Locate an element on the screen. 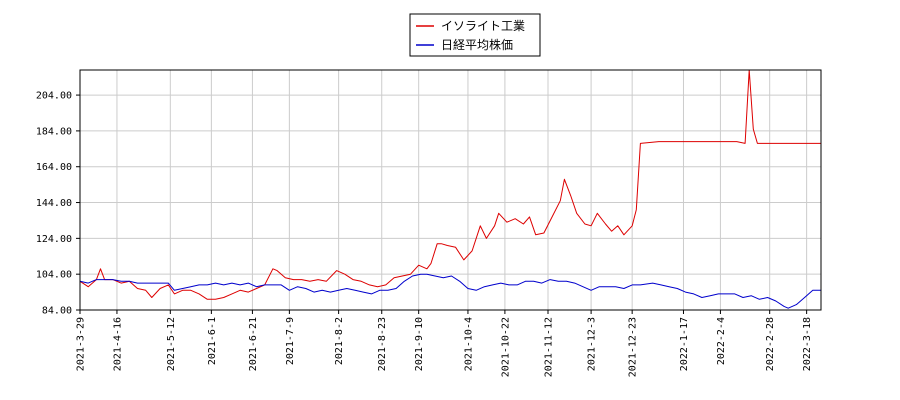  y-tick-label: 124.00 is located at coordinates (54, 239).